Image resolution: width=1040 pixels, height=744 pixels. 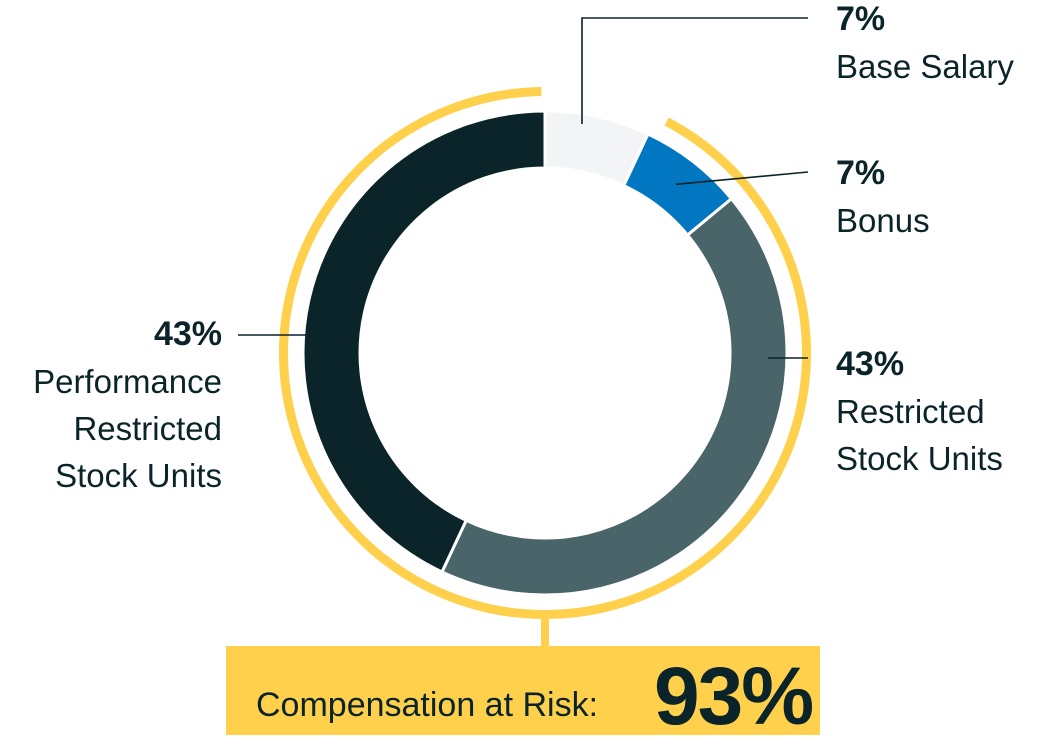 What do you see at coordinates (742, 178) in the screenshot?
I see `leader-line-bonus` at bounding box center [742, 178].